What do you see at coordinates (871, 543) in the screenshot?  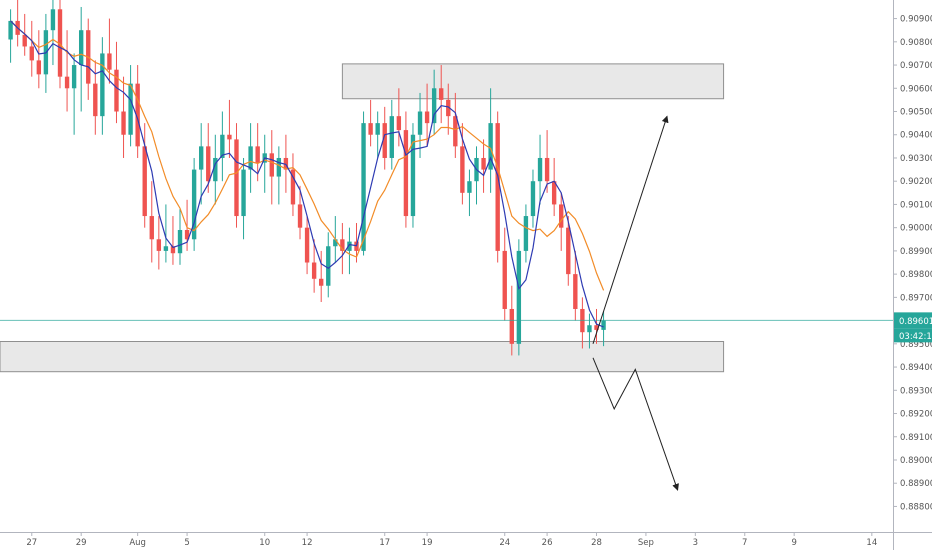 I see `time-tick-label: 14` at bounding box center [871, 543].